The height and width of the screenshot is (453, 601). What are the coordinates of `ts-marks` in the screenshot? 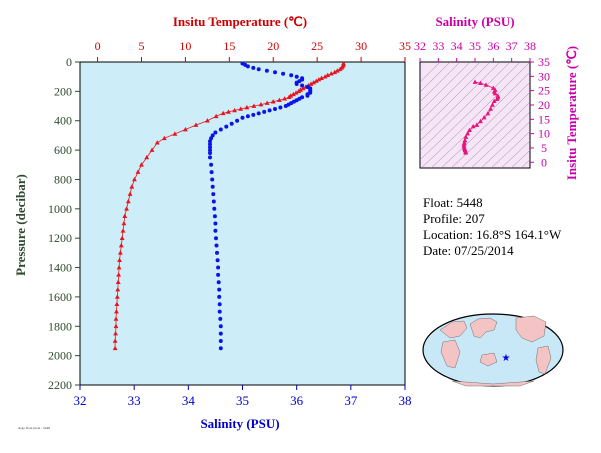 It's located at (481, 117).